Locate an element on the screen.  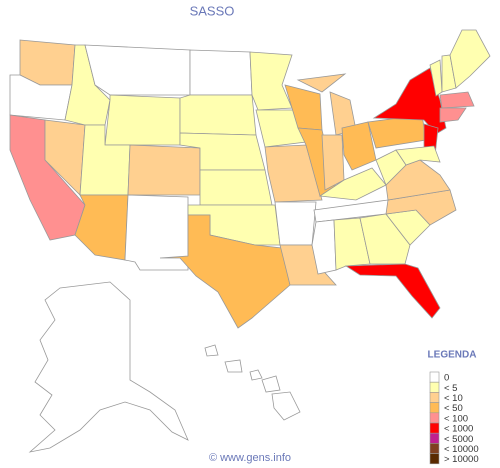
alaska is located at coordinates (108, 367).